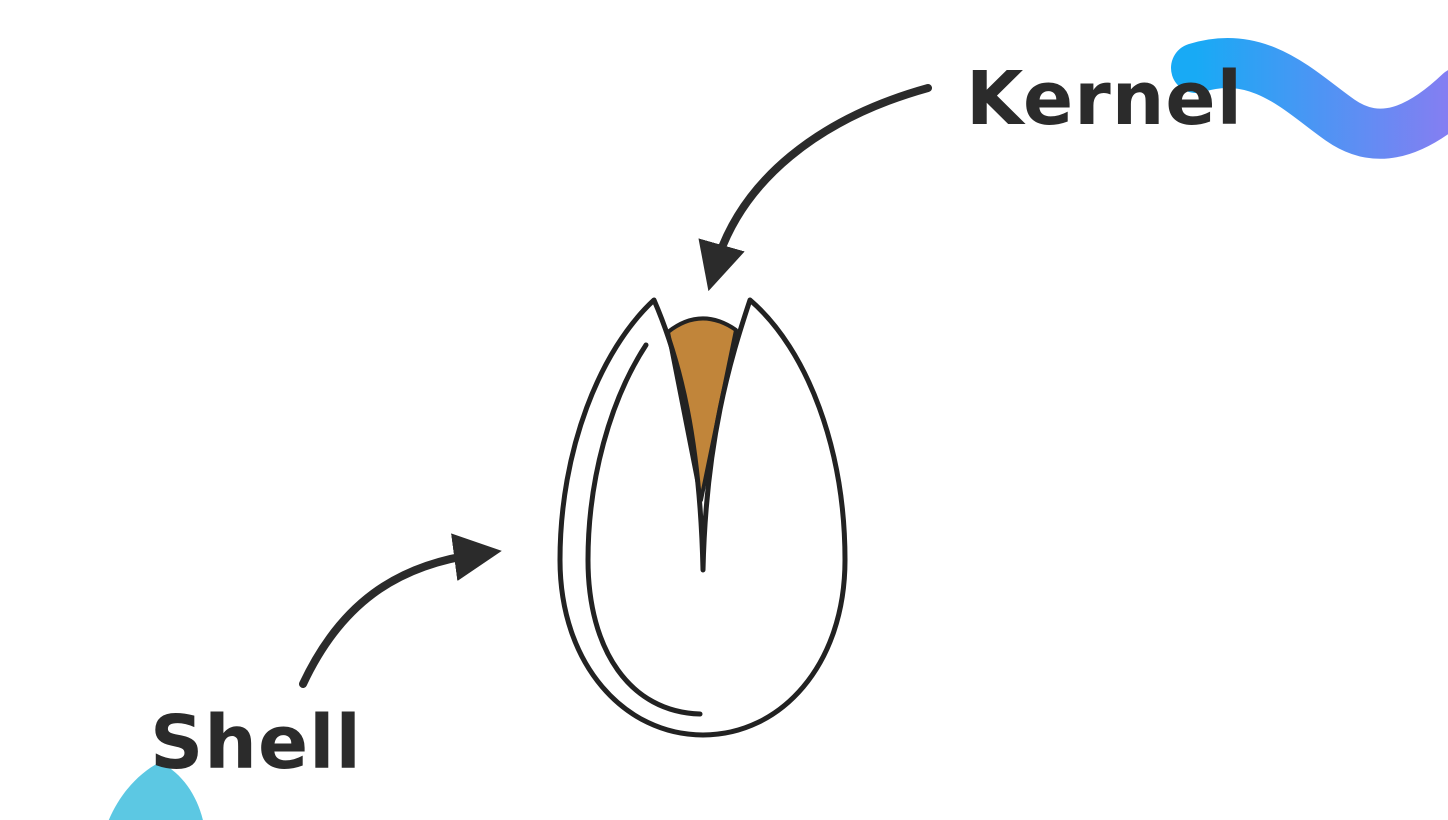  I want to click on pistachio-icon, so click(702, 517).